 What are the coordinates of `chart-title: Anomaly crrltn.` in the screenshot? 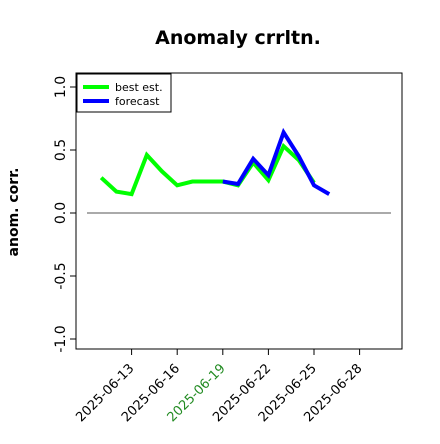 It's located at (238, 38).